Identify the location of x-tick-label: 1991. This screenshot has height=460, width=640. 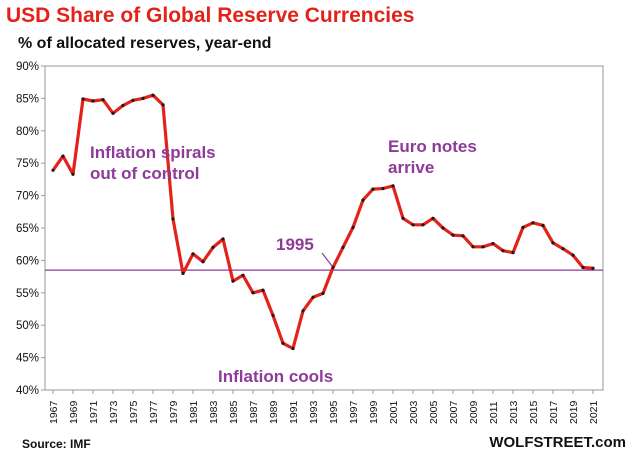
(294, 412).